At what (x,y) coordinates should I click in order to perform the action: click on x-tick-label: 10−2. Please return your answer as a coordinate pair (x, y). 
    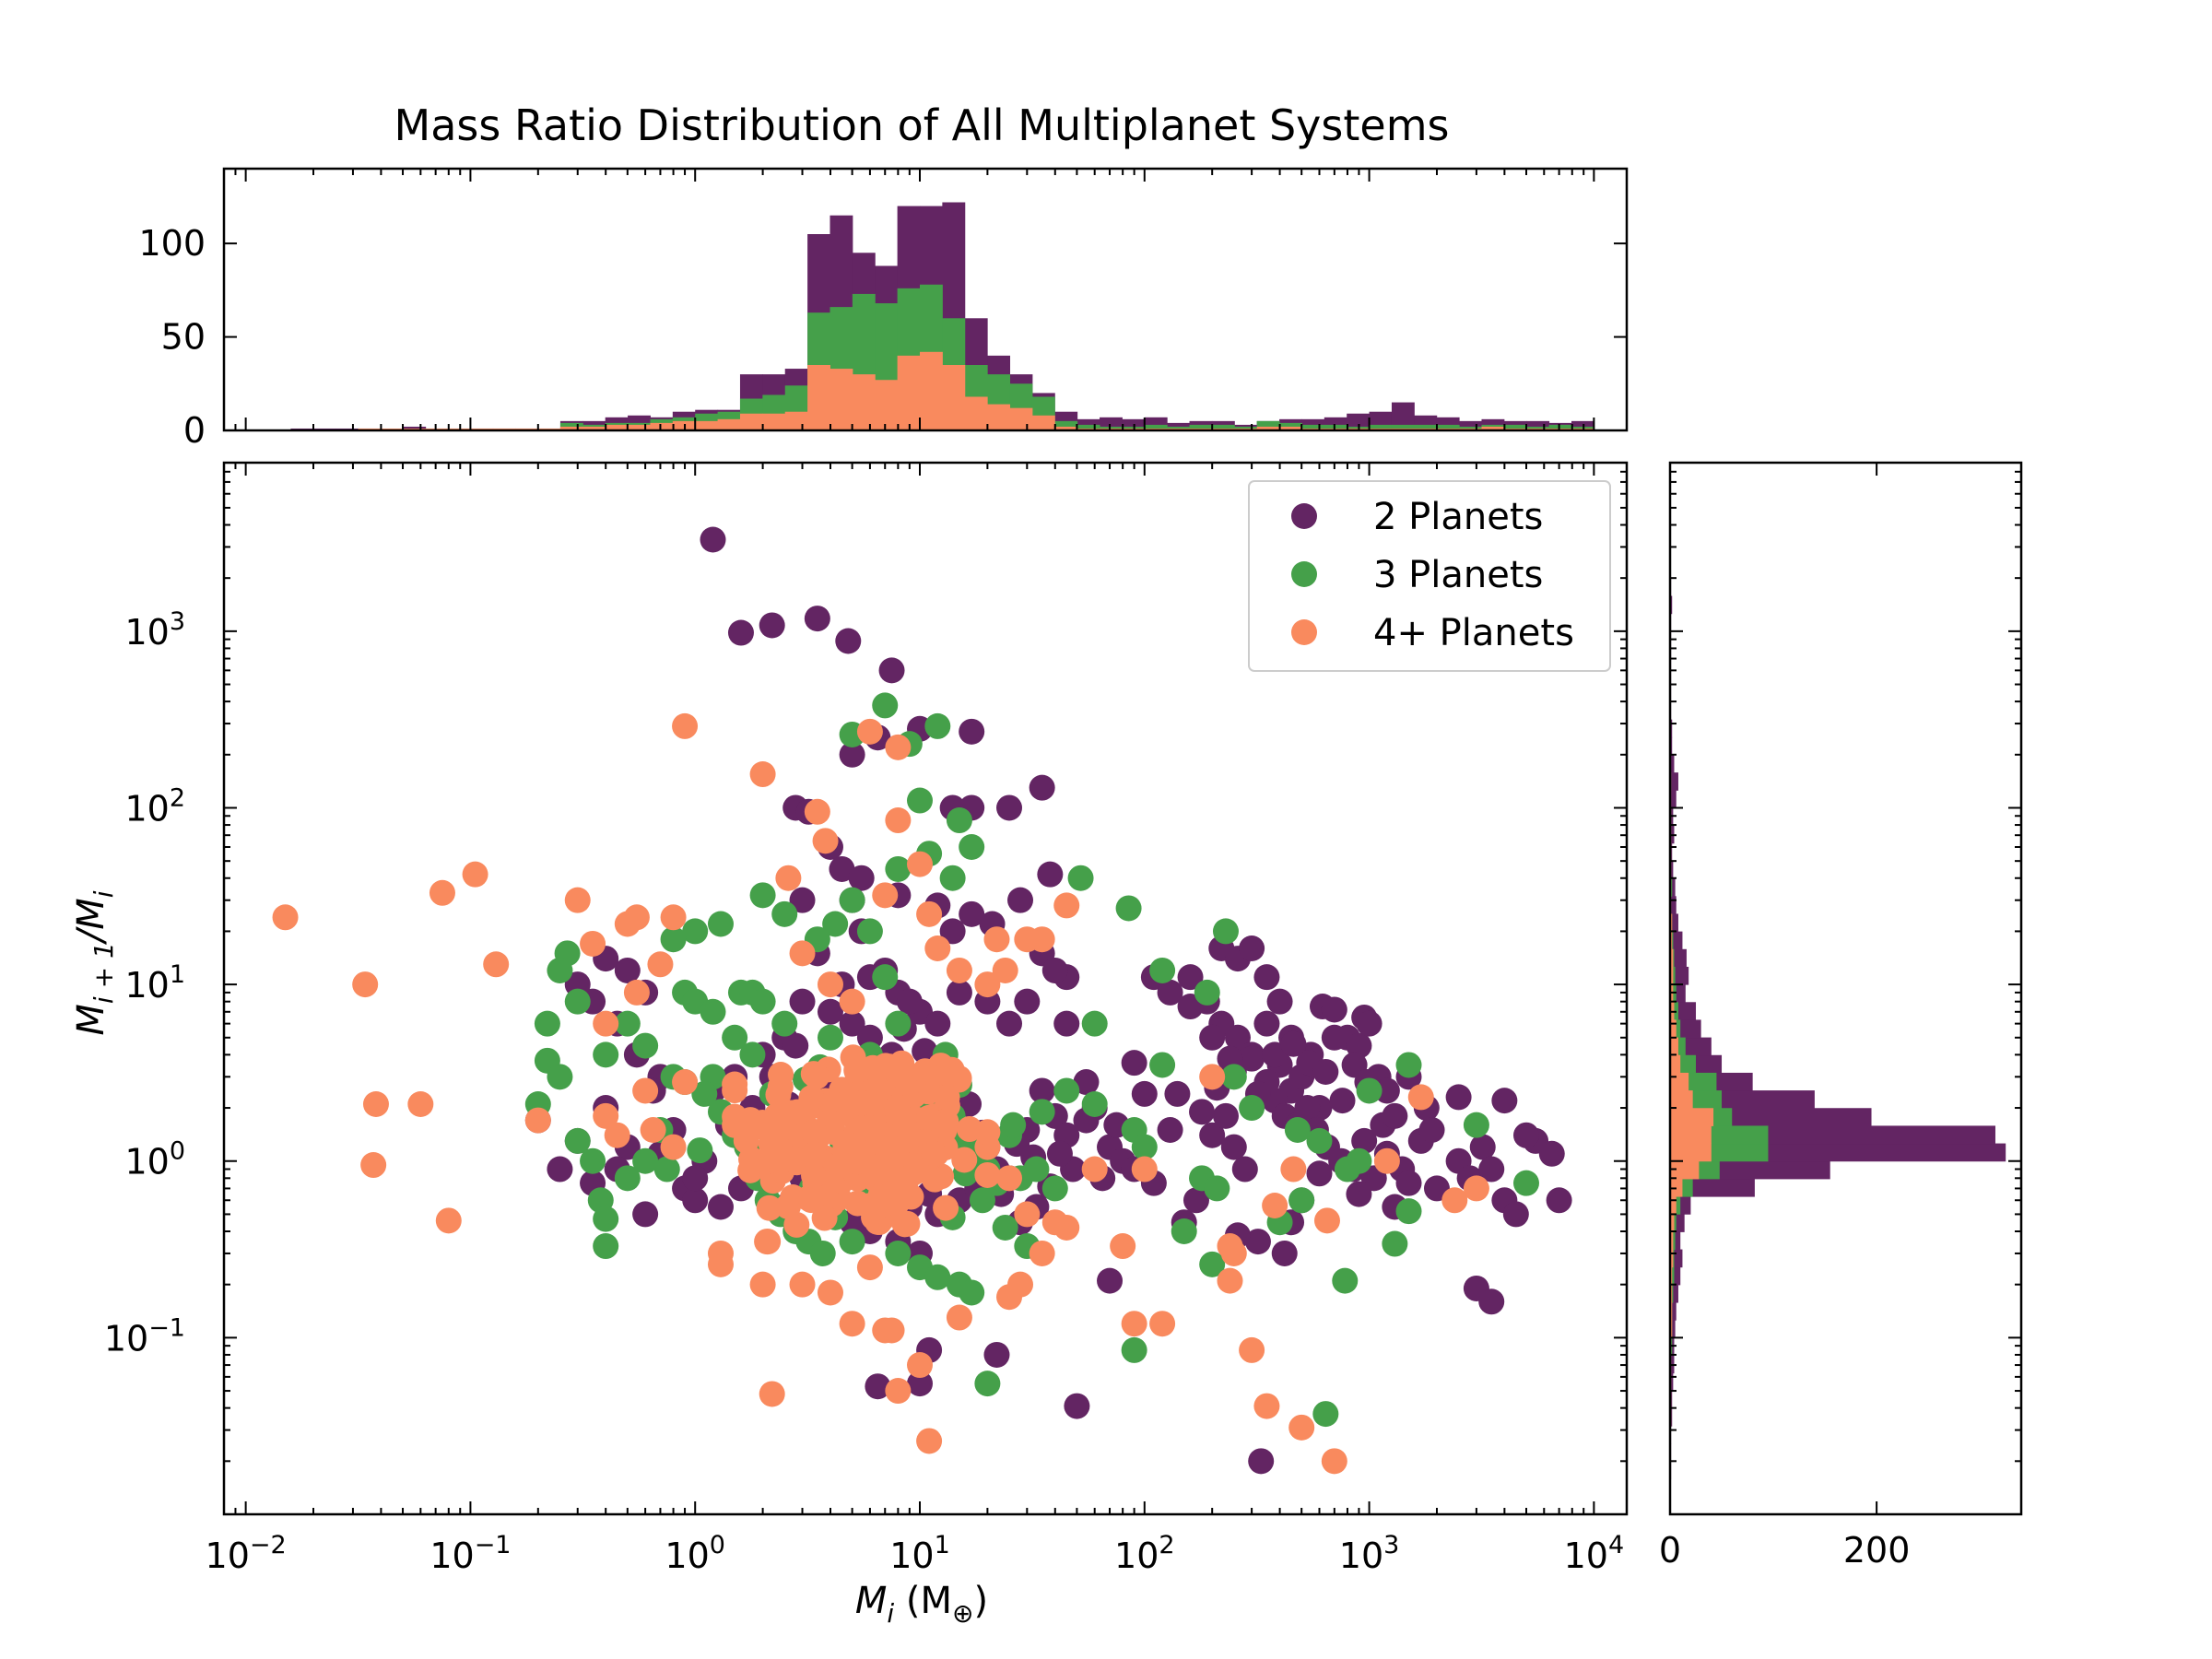
    Looking at the image, I should click on (246, 1553).